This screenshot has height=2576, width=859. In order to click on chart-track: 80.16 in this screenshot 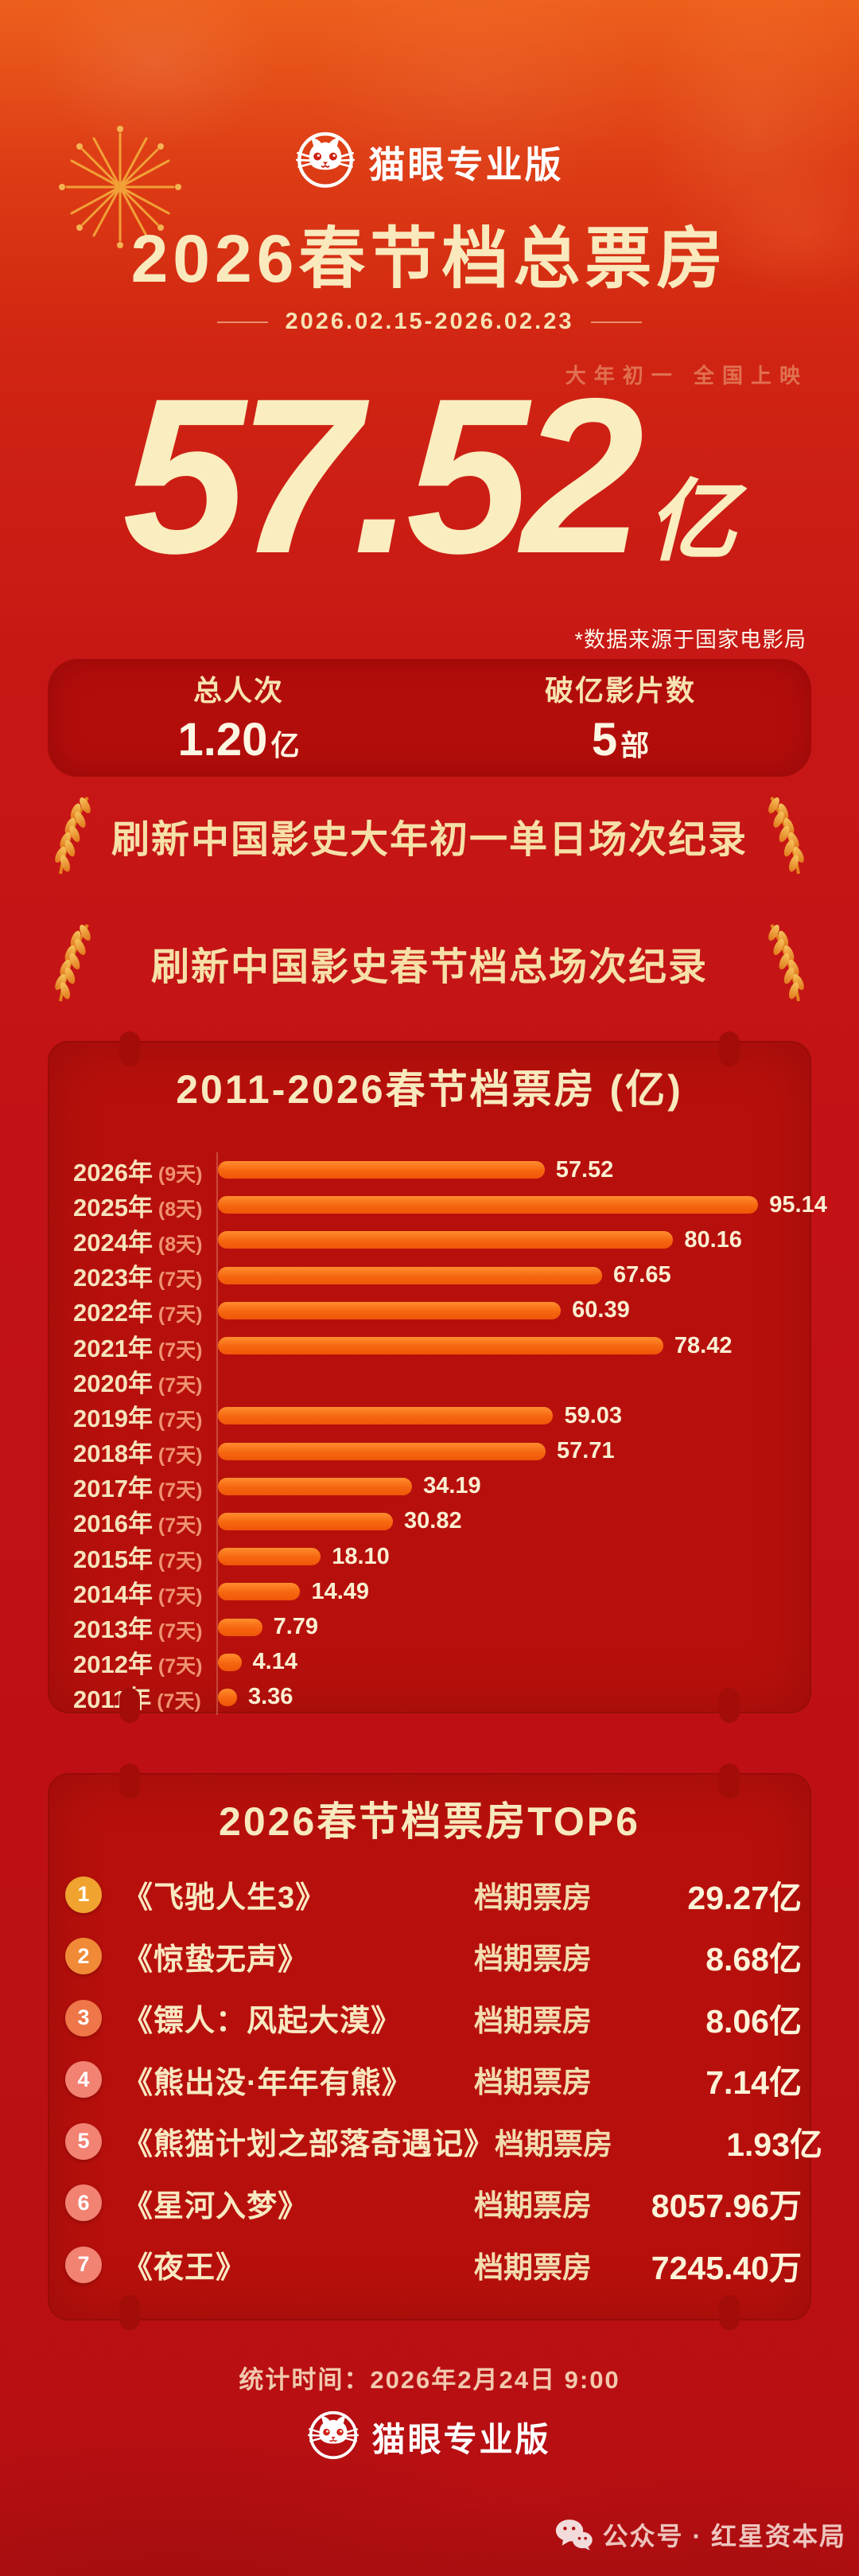, I will do `click(501, 1240)`.